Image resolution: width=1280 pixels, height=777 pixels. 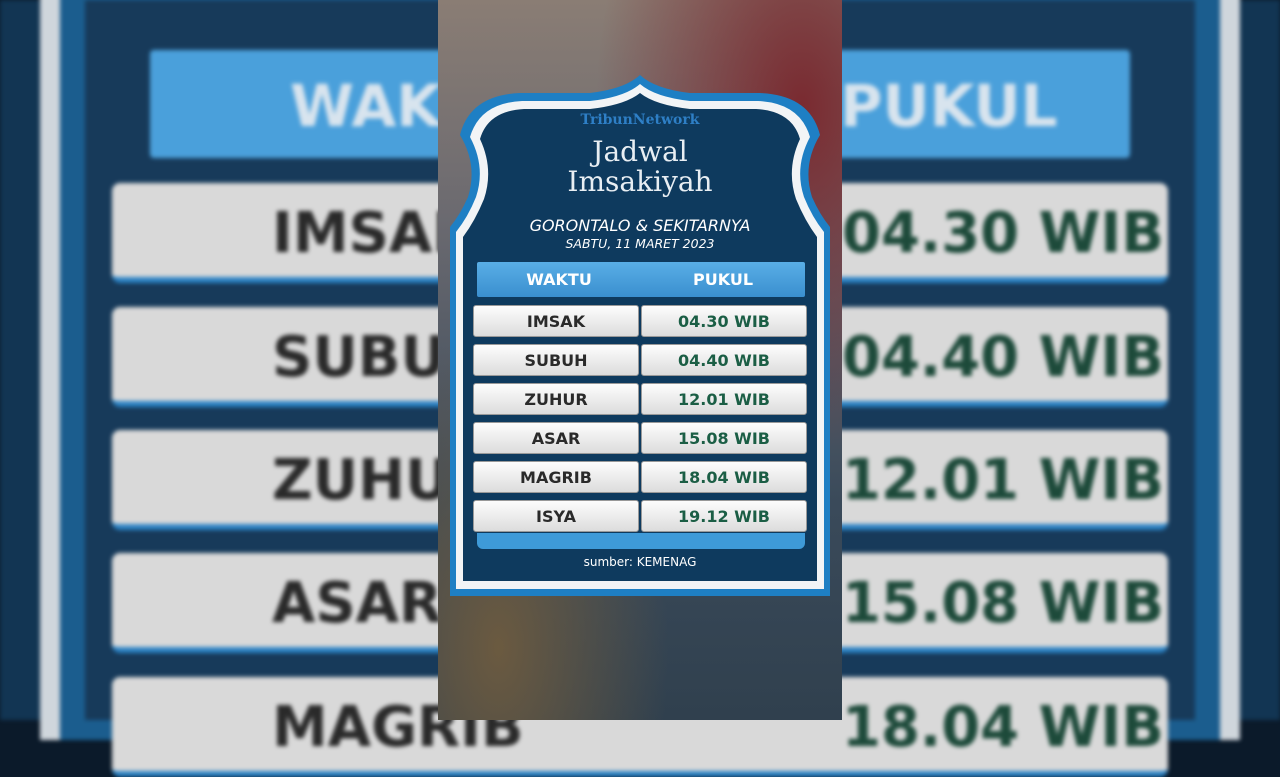 I want to click on header-waktu: WAKTU, so click(x=559, y=279).